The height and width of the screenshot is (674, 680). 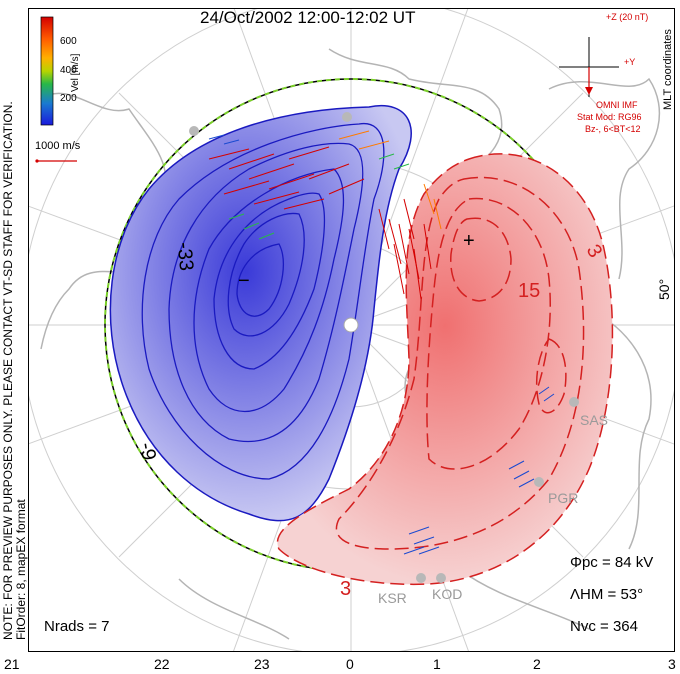 What do you see at coordinates (668, 69) in the screenshot?
I see `mlt-coordinates-label: MLT coordinates` at bounding box center [668, 69].